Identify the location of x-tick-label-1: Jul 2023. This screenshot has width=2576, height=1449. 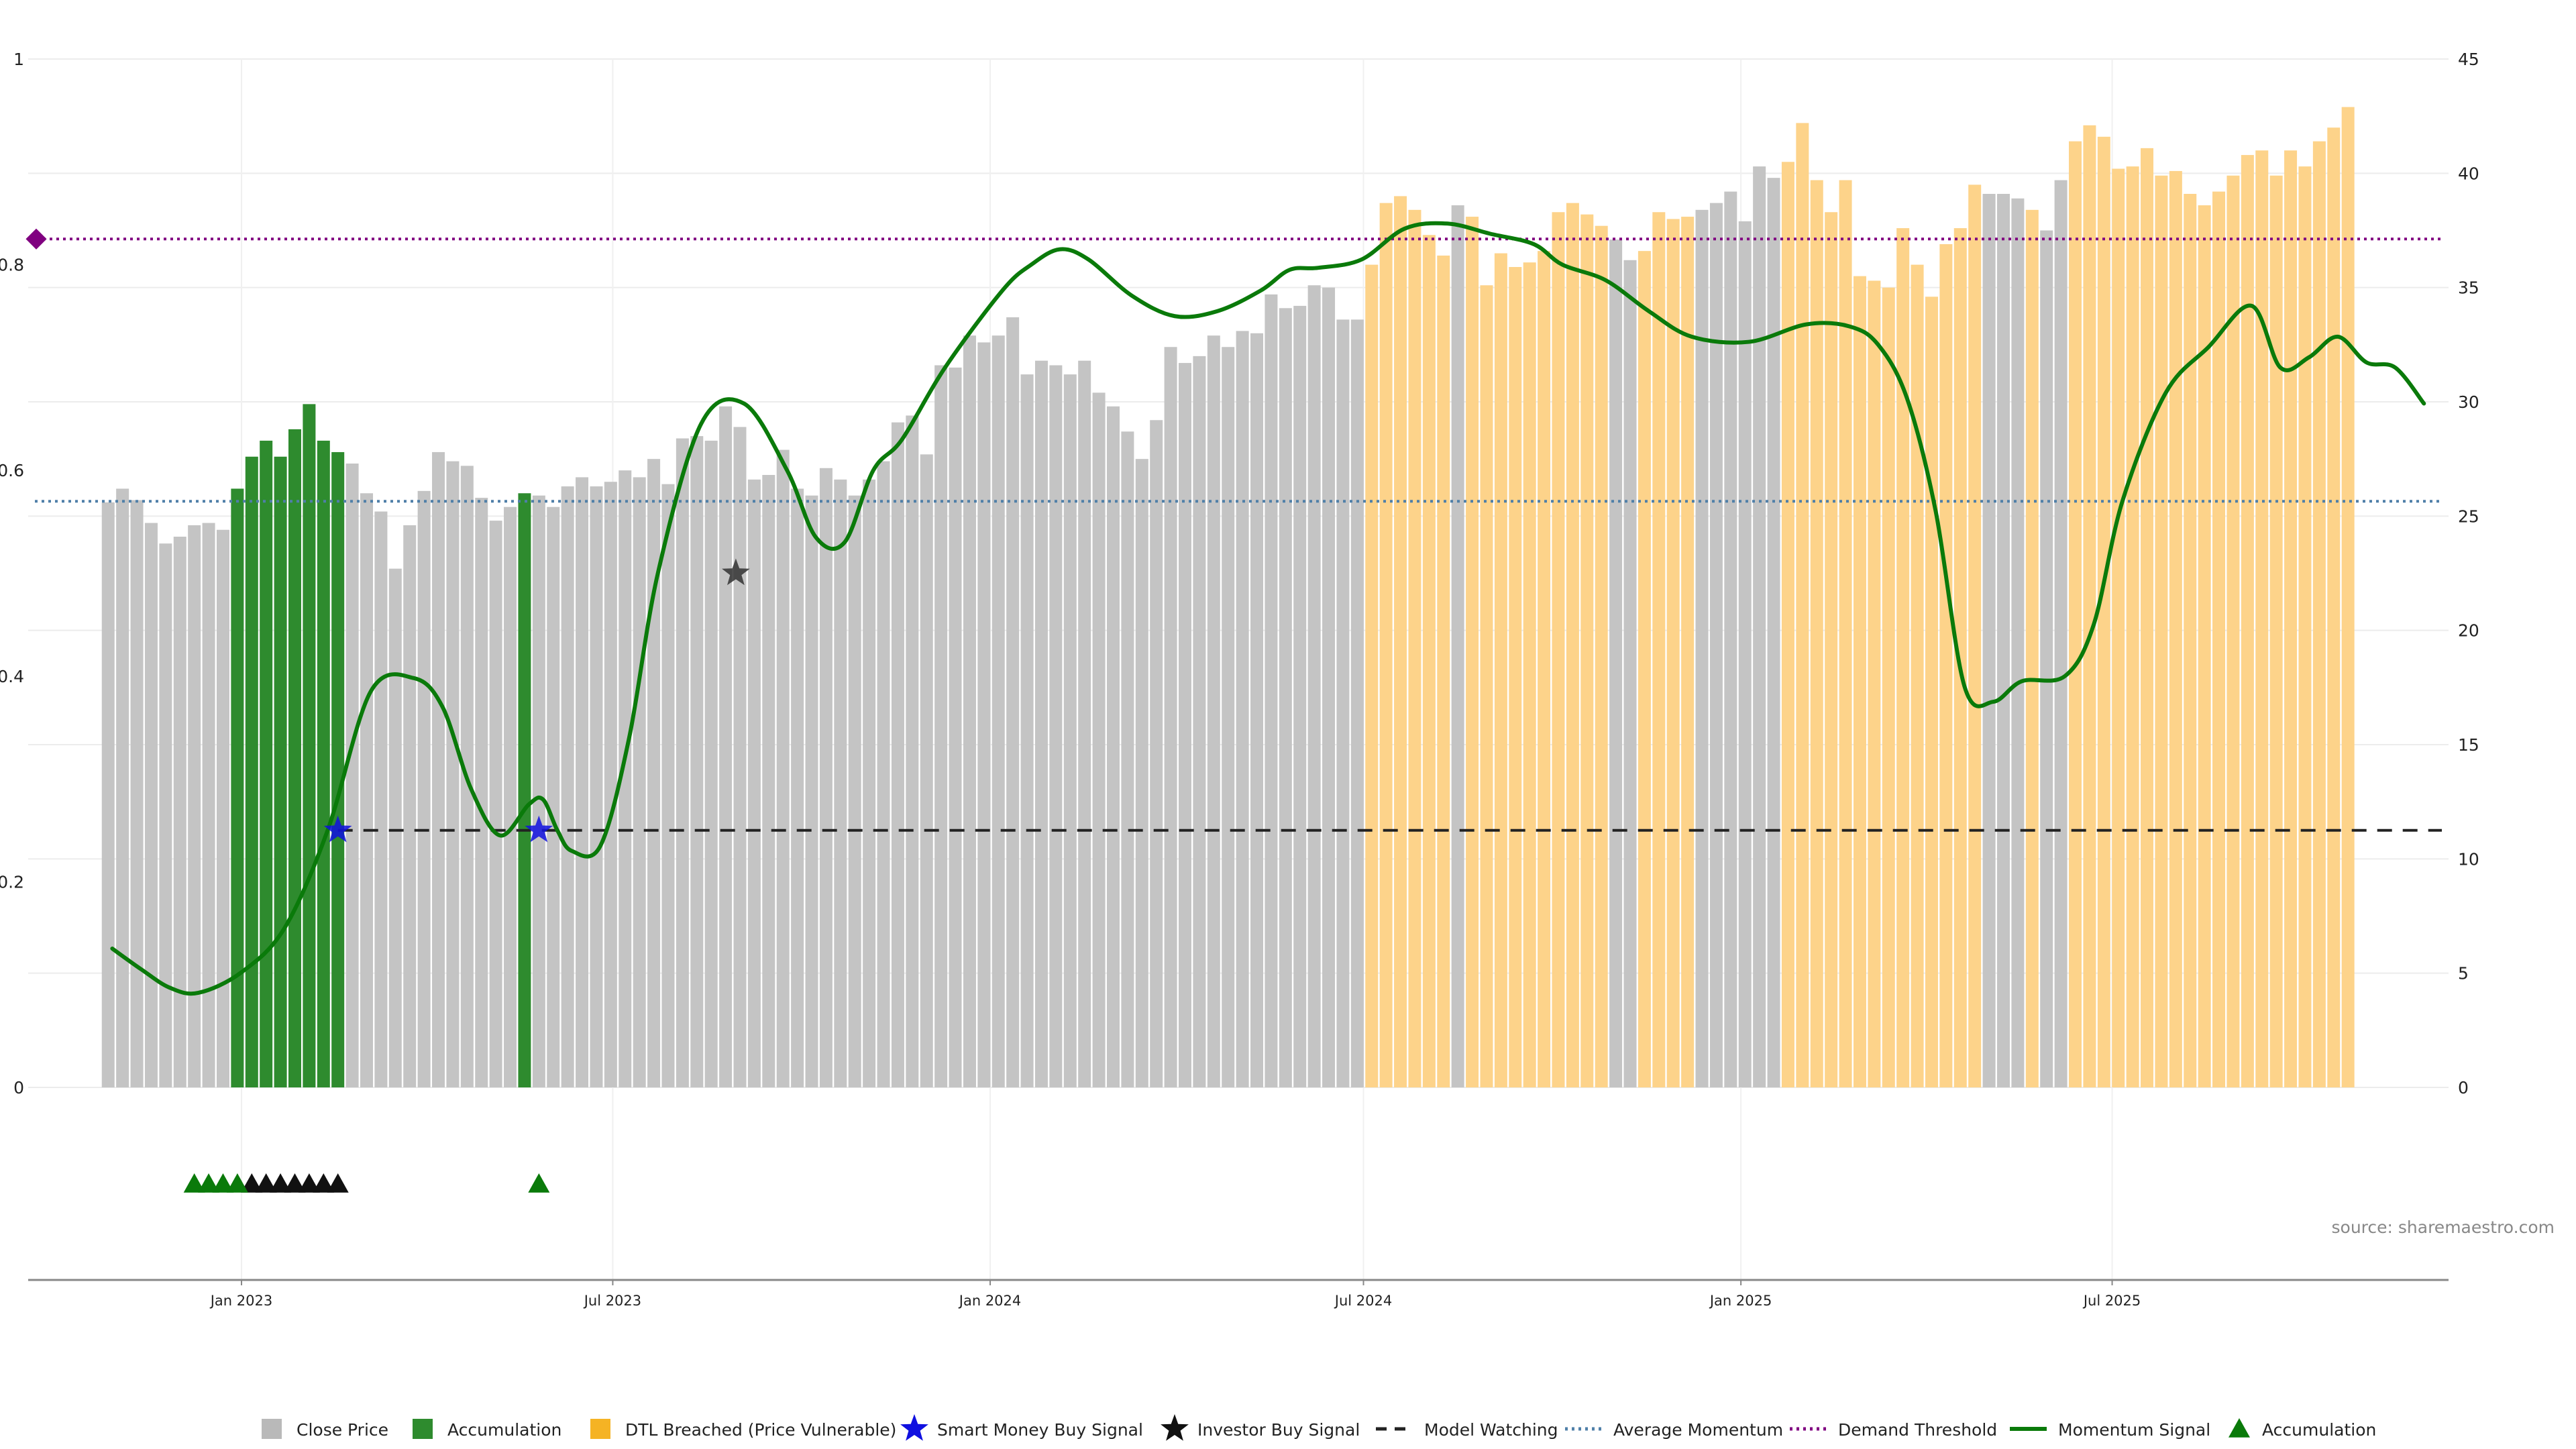
(612, 1301).